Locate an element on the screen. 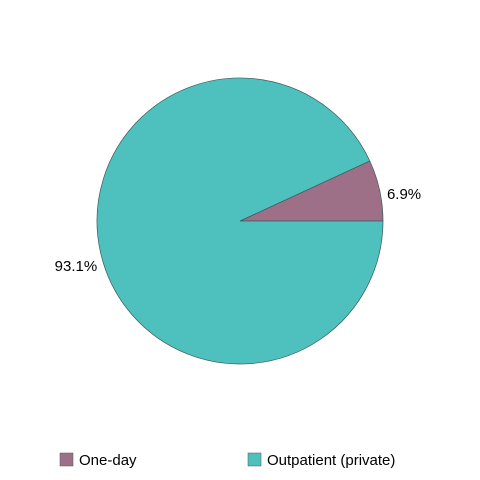 The image size is (480, 480). data-label: 93.1% is located at coordinates (76, 266).